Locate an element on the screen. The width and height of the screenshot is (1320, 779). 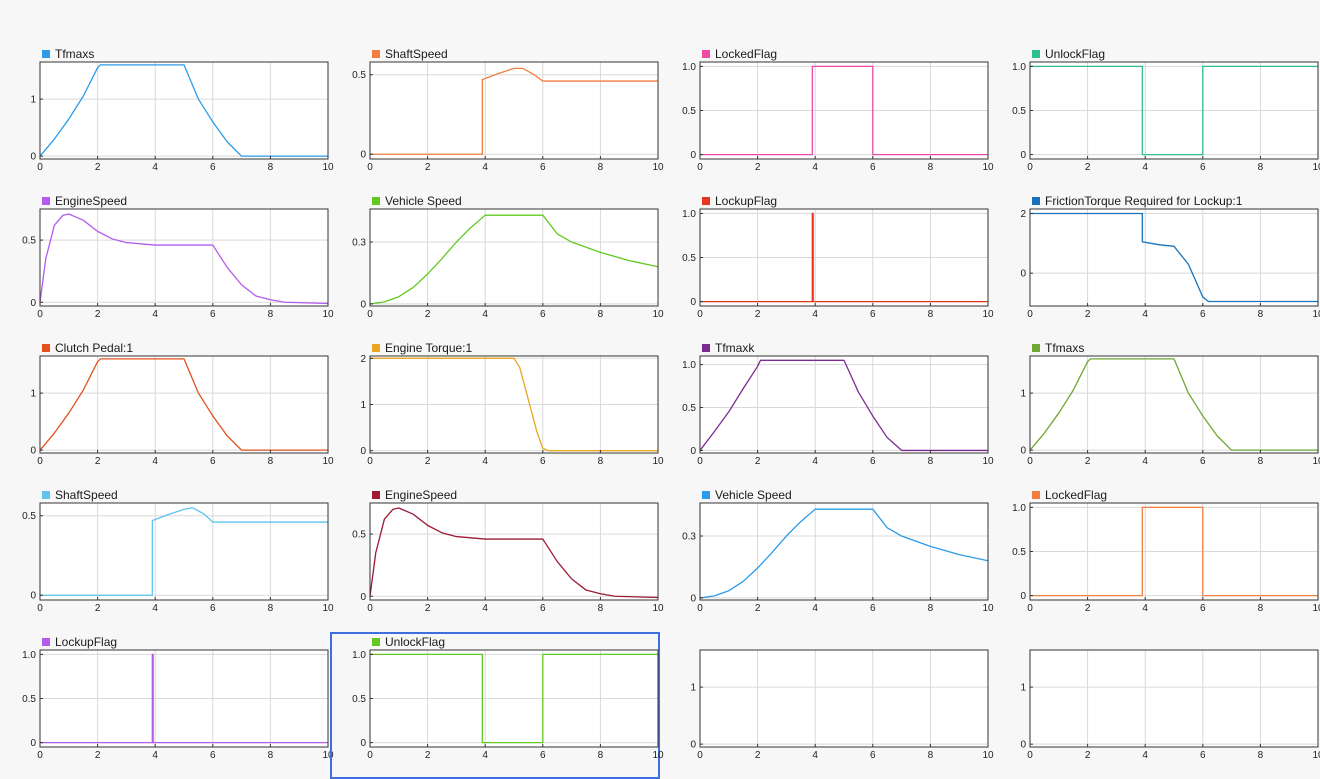
scope-panel: Clutch Pedal:1 0 2 4 6 8 10 0 1 is located at coordinates (167, 411).